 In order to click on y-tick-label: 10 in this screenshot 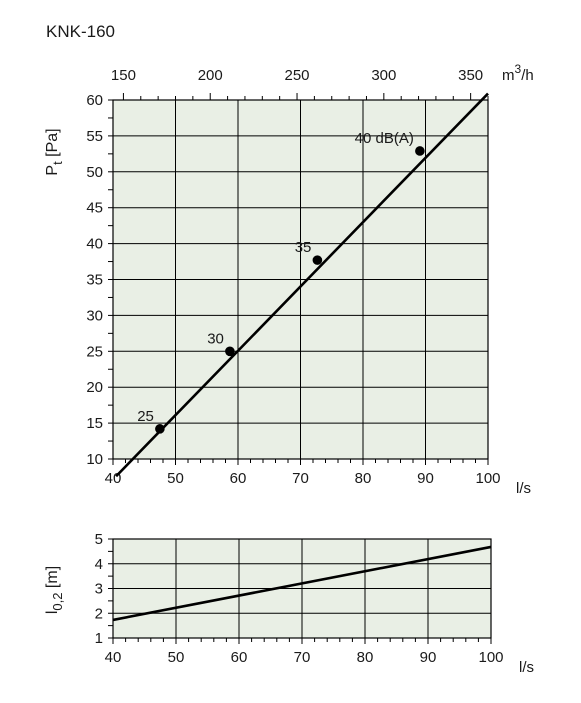, I will do `click(94, 459)`.